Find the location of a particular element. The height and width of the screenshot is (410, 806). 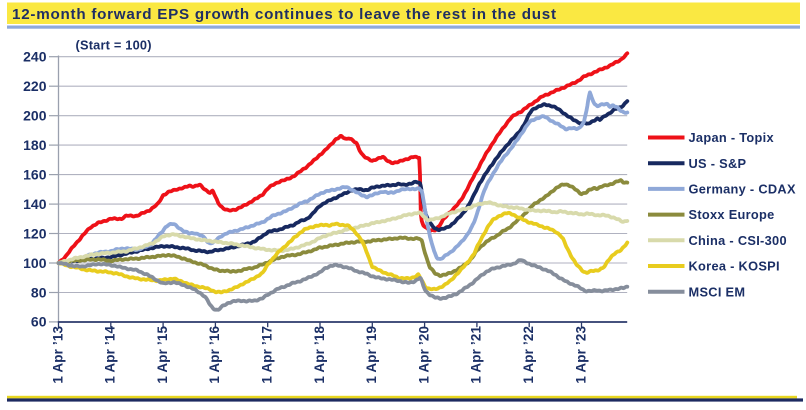

svg-text: US - S&P is located at coordinates (718, 163).